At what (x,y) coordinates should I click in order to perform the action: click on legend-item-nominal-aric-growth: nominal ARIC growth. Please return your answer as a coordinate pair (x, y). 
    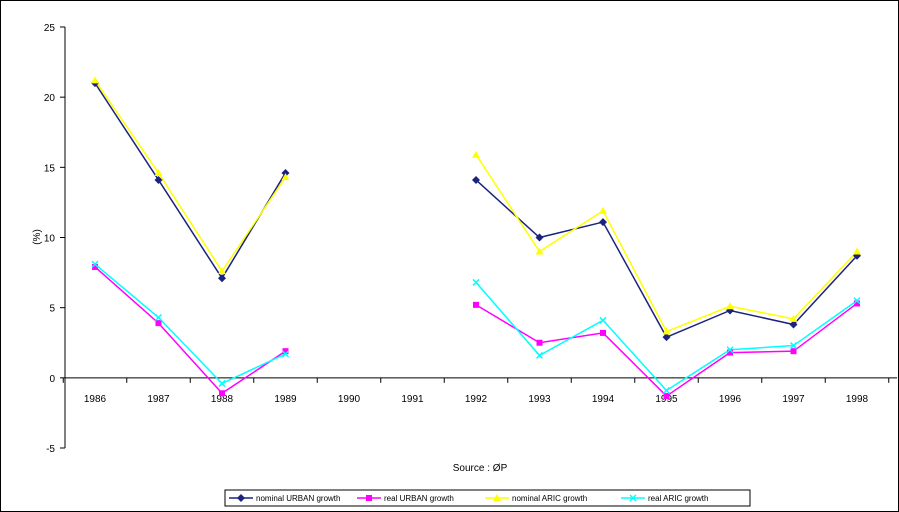
    Looking at the image, I should click on (536, 498).